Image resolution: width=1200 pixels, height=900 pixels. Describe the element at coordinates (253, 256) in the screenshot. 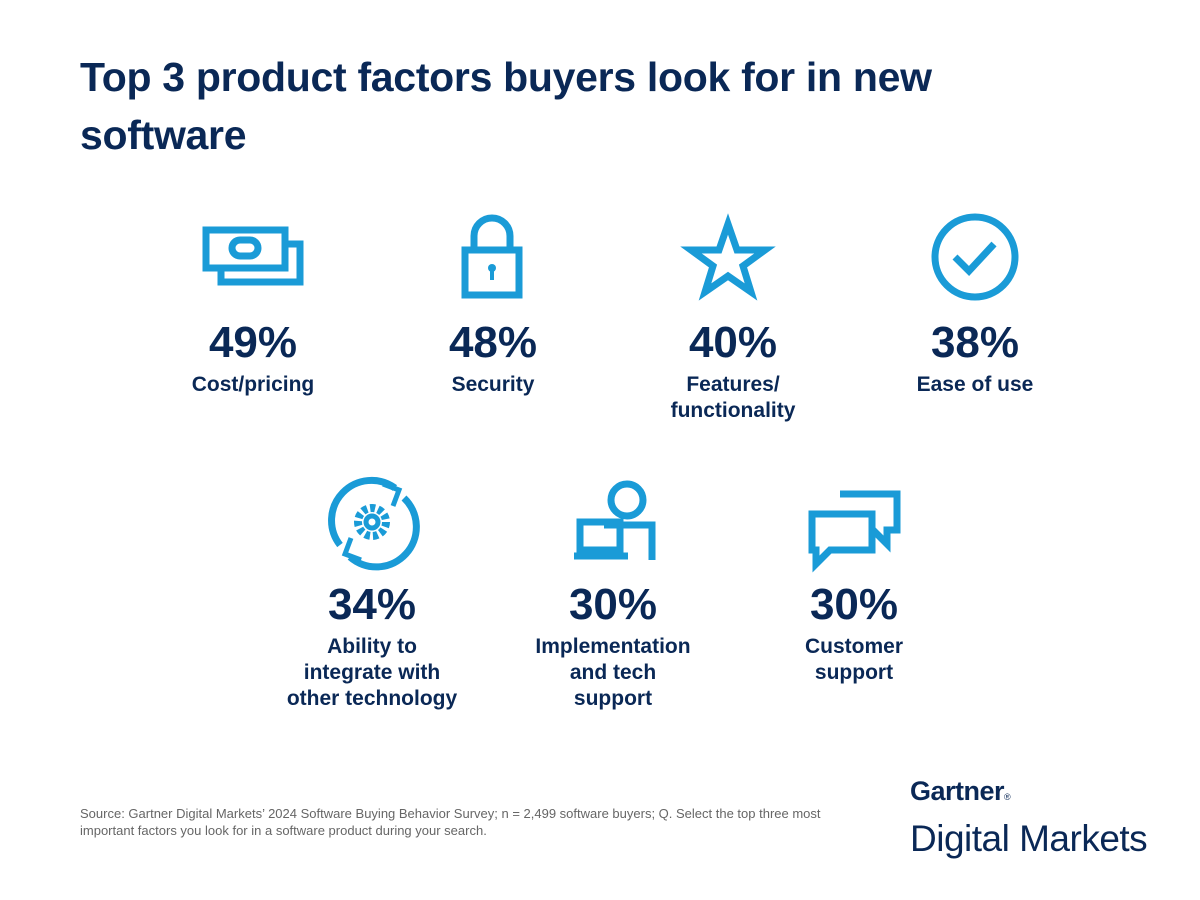

I see `money-icon` at that location.